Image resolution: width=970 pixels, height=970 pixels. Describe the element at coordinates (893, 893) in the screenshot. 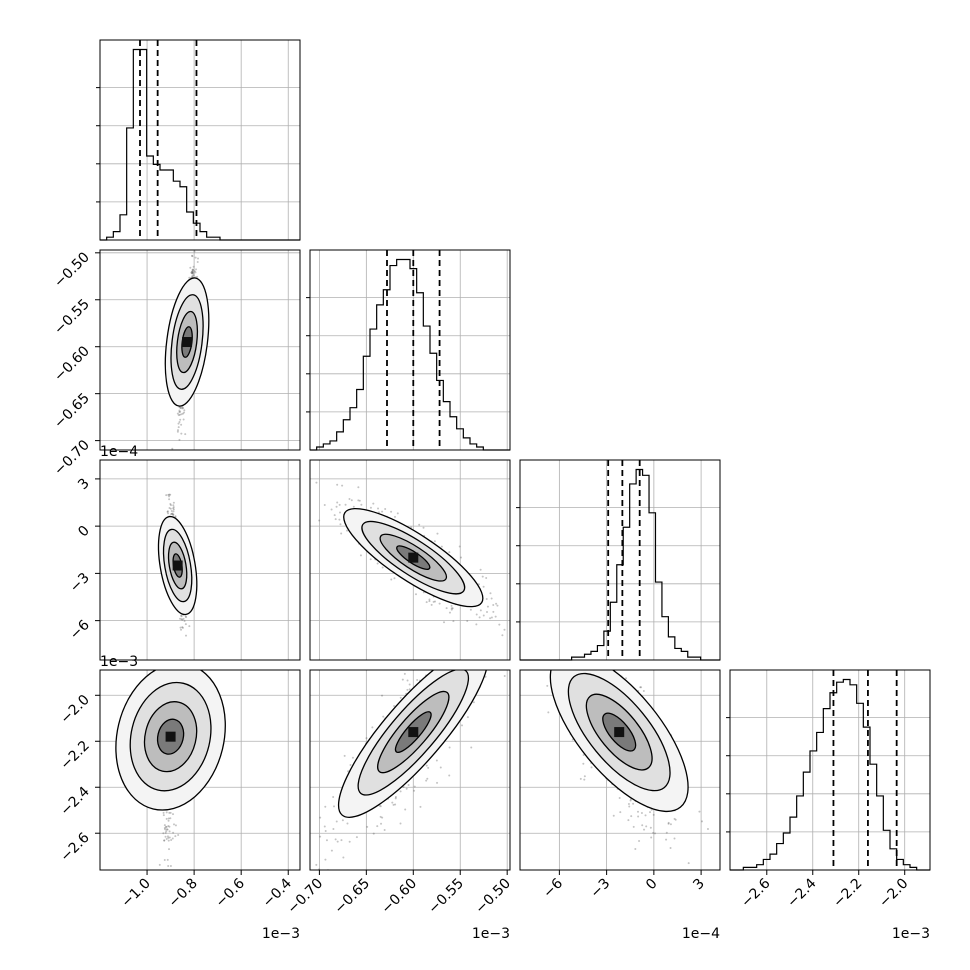

I see `xtick-label-3-3: −2.0` at that location.